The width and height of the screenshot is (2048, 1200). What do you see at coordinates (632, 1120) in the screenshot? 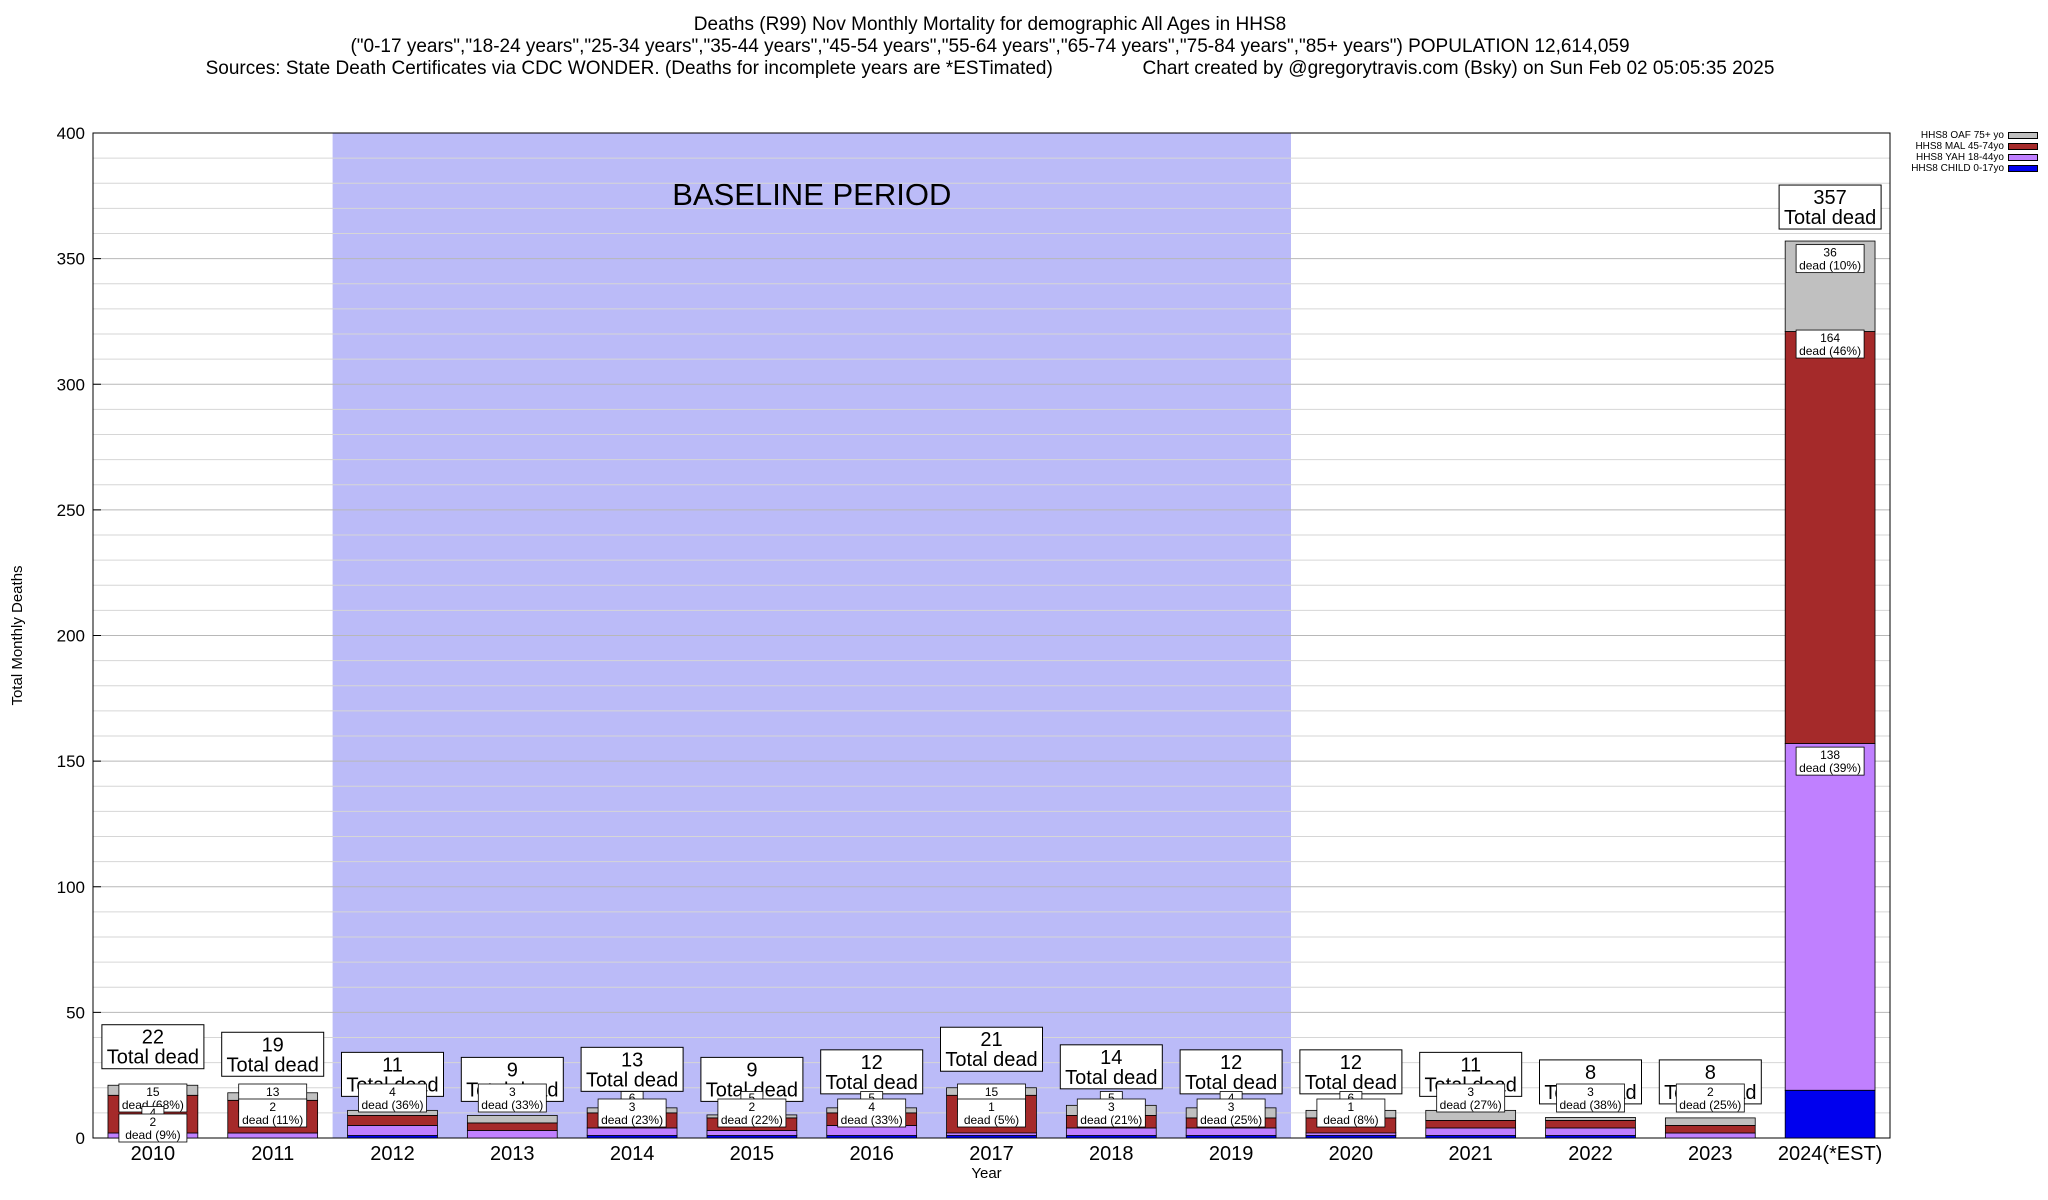
I see `segment-percent: dead (23%)` at bounding box center [632, 1120].